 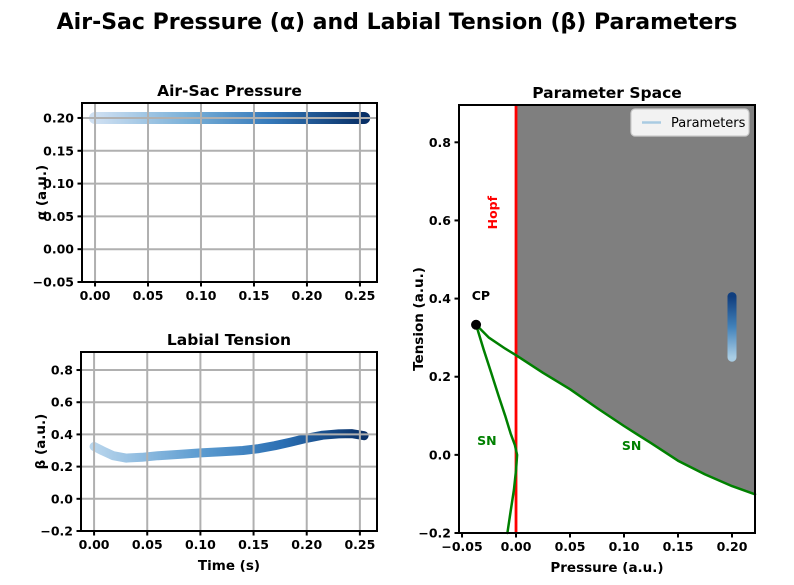 I want to click on cusp-point-marker, so click(x=476, y=324).